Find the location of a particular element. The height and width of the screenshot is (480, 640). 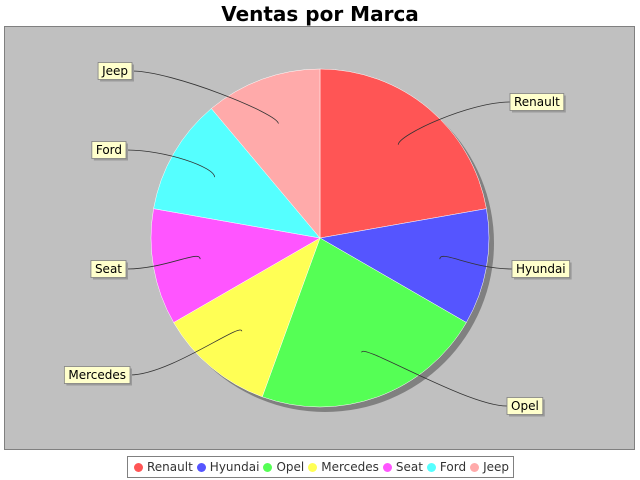

legend-label: Ford is located at coordinates (453, 467).